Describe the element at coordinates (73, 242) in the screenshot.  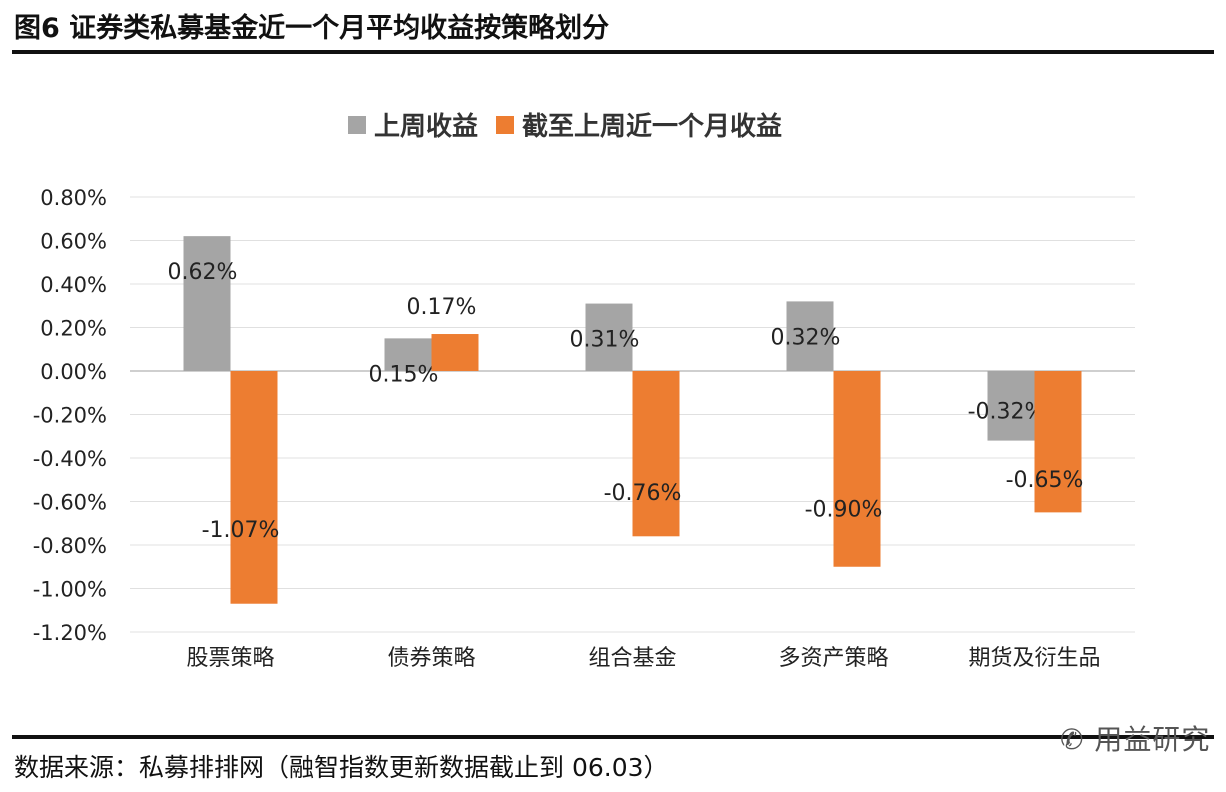
I see `y-tick-label: 0.60%` at that location.